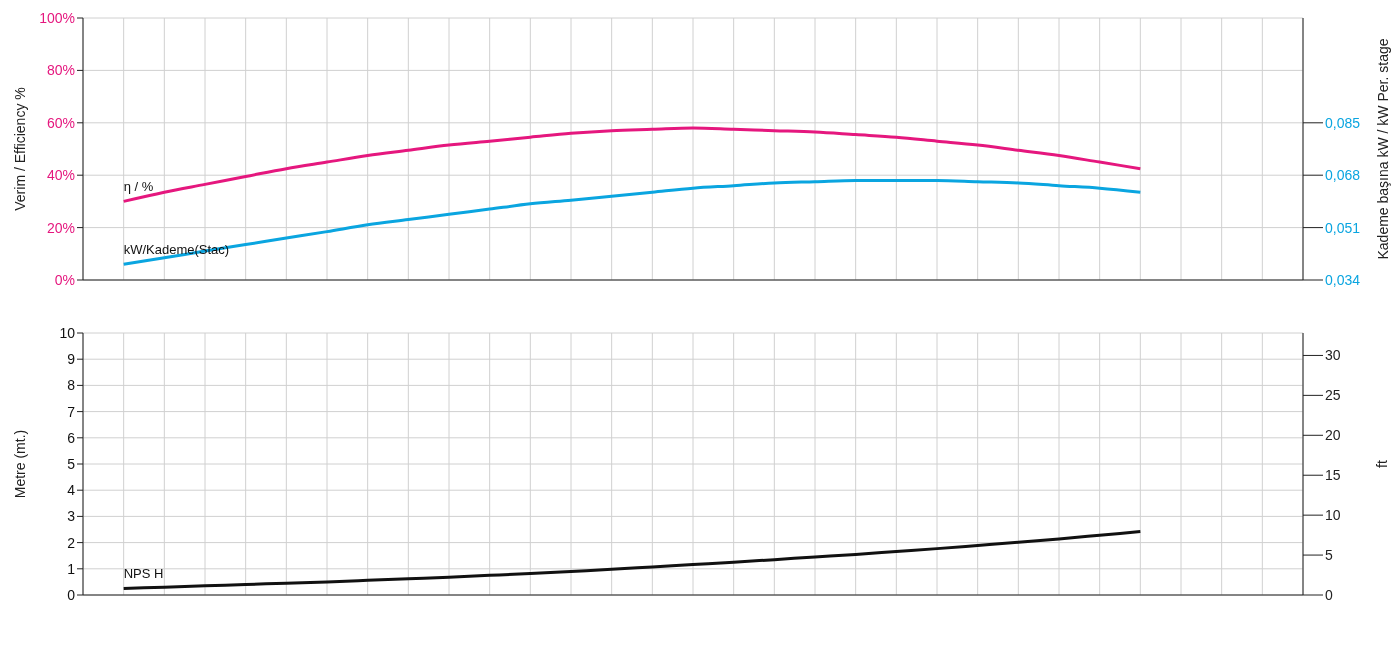 This screenshot has height=648, width=1397. What do you see at coordinates (71, 516) in the screenshot?
I see `y-tick-label: 3` at bounding box center [71, 516].